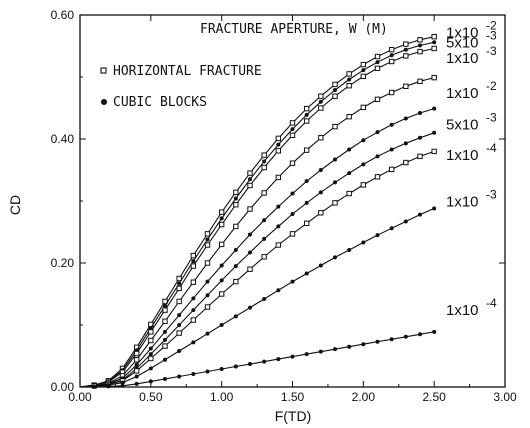 The height and width of the screenshot is (428, 530). Describe the element at coordinates (181, 87) in the screenshot. I see `legend: HORIZONTAL FRACTURE CUBIC BLOCKS` at that location.